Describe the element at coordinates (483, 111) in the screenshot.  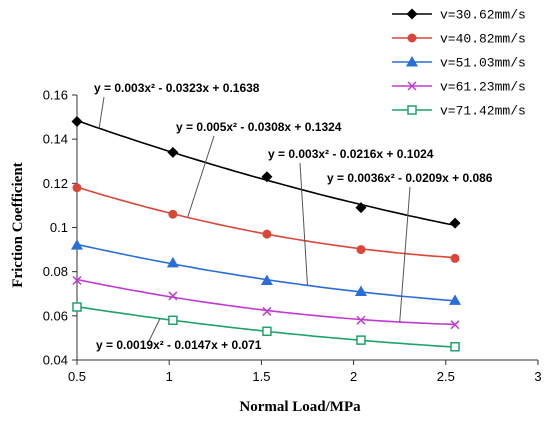
I see `legend-label: v=71.42mm/s` at that location.